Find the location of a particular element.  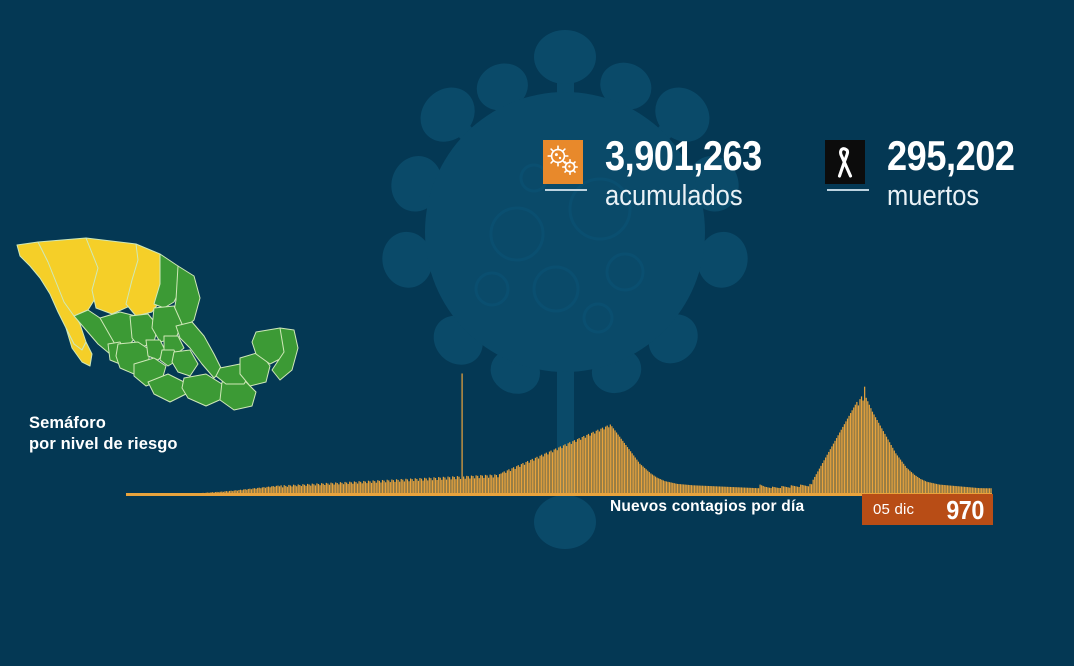

daily-badge-date: 05 dic is located at coordinates (894, 509).